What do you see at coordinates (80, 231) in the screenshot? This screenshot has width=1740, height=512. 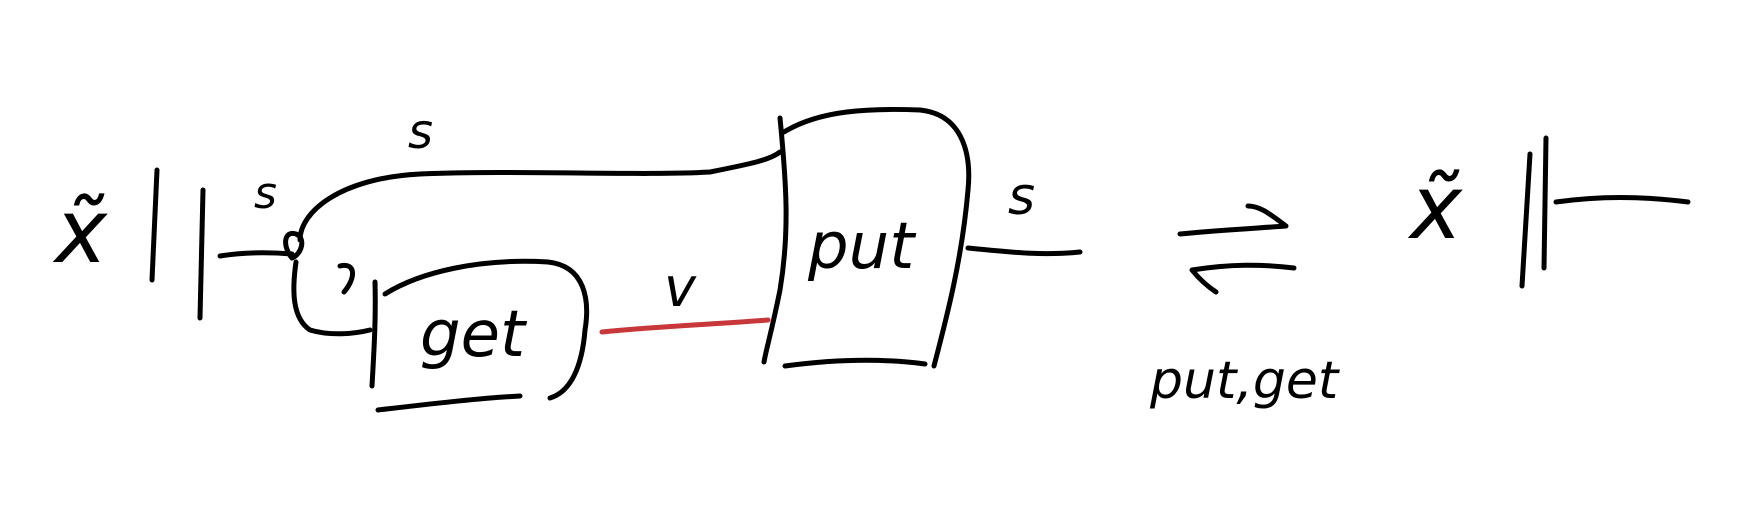 I see `left-state-symbol: x̃` at bounding box center [80, 231].